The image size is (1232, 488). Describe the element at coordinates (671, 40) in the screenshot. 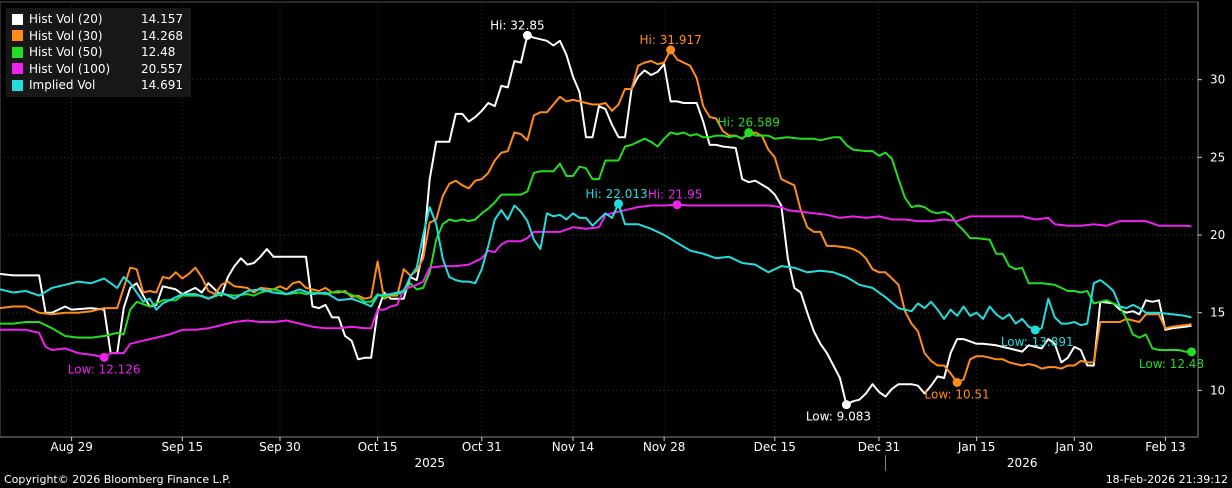

I see `annotation-label: Hi: 31.917` at that location.